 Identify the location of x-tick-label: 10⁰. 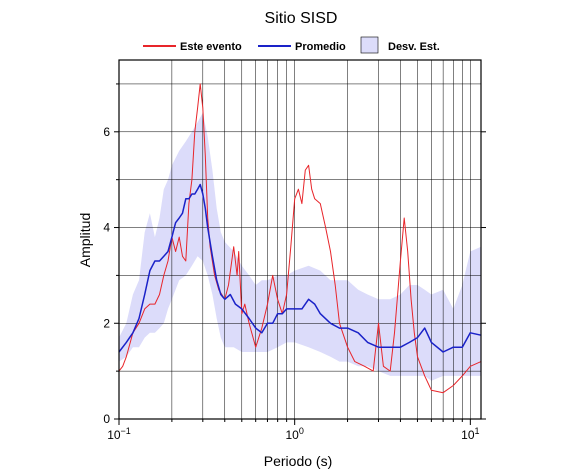
(294, 434).